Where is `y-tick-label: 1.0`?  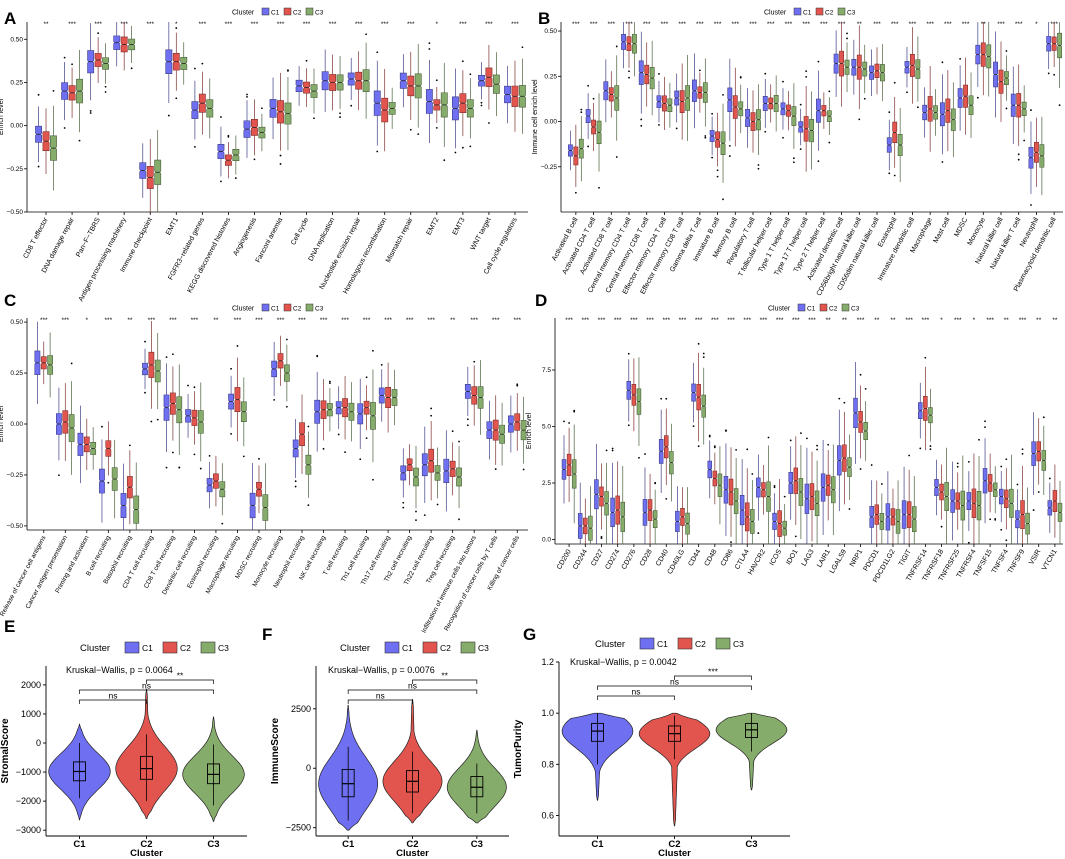 y-tick-label: 1.0 is located at coordinates (547, 713).